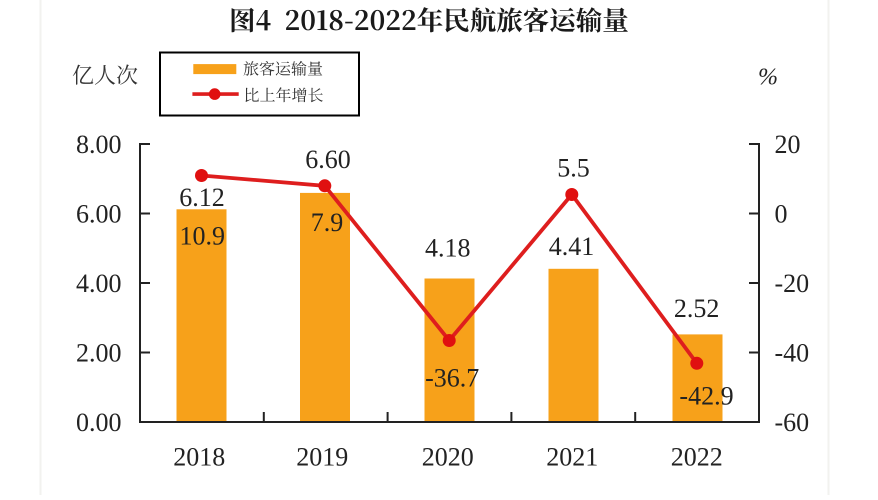 The width and height of the screenshot is (878, 500). What do you see at coordinates (199, 457) in the screenshot?
I see `svg-text: 2018` at bounding box center [199, 457].